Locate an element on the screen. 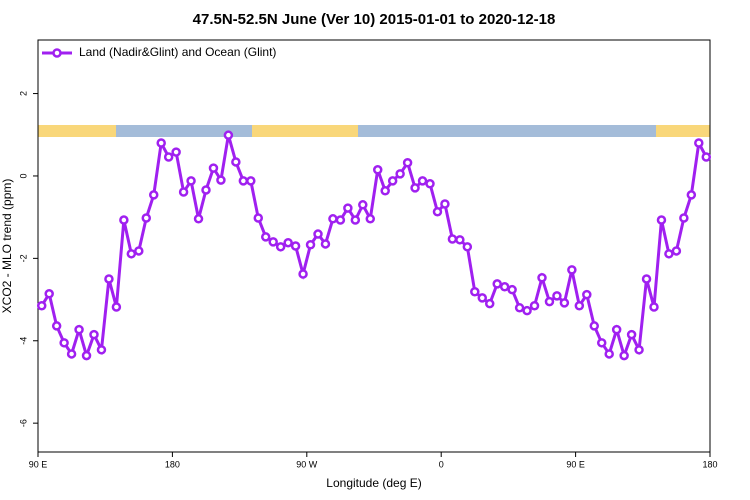  y-tick-label: -6 is located at coordinates (23, 423).